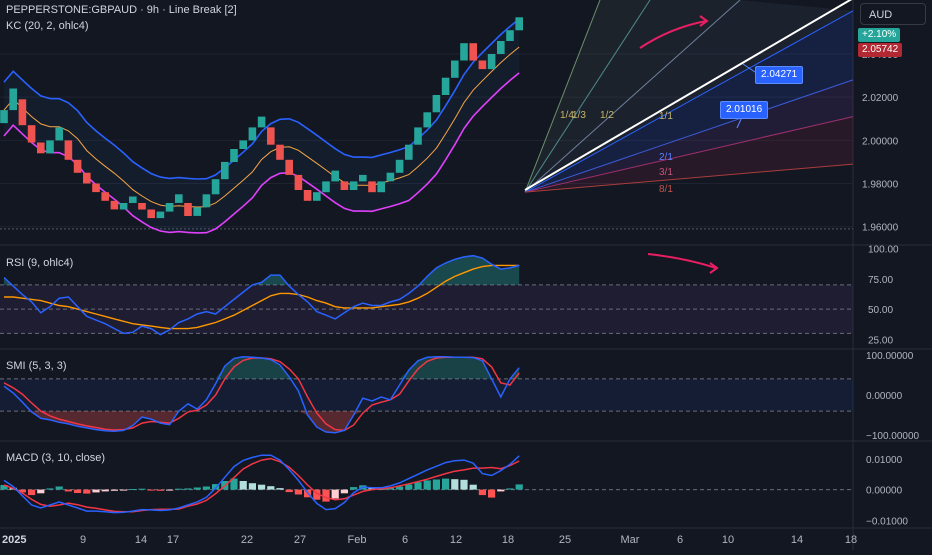  What do you see at coordinates (565, 540) in the screenshot?
I see `time-axis-label: 25` at bounding box center [565, 540].